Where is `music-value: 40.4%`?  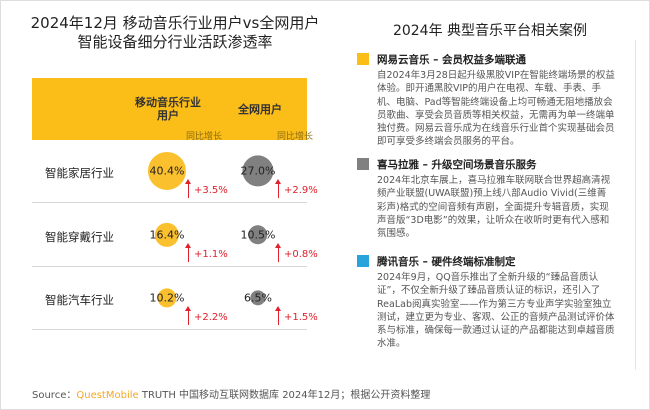
music-value: 40.4% is located at coordinates (167, 171).